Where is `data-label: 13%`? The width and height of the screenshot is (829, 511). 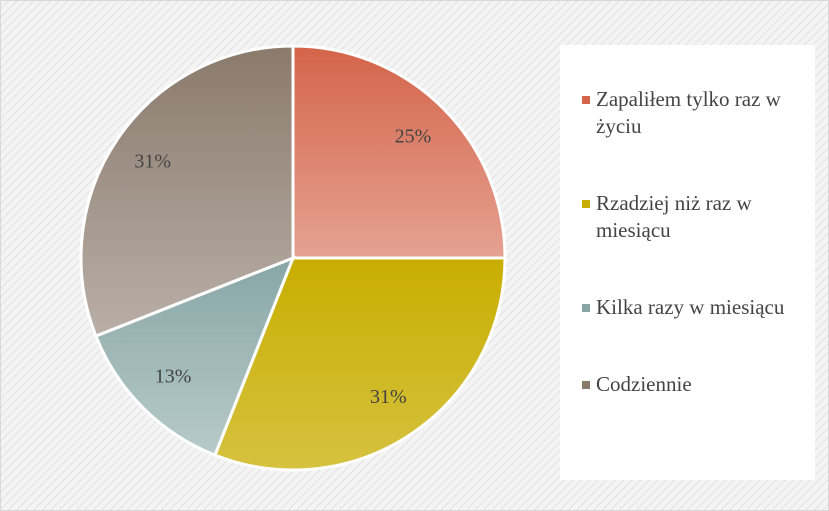 data-label: 13% is located at coordinates (173, 377).